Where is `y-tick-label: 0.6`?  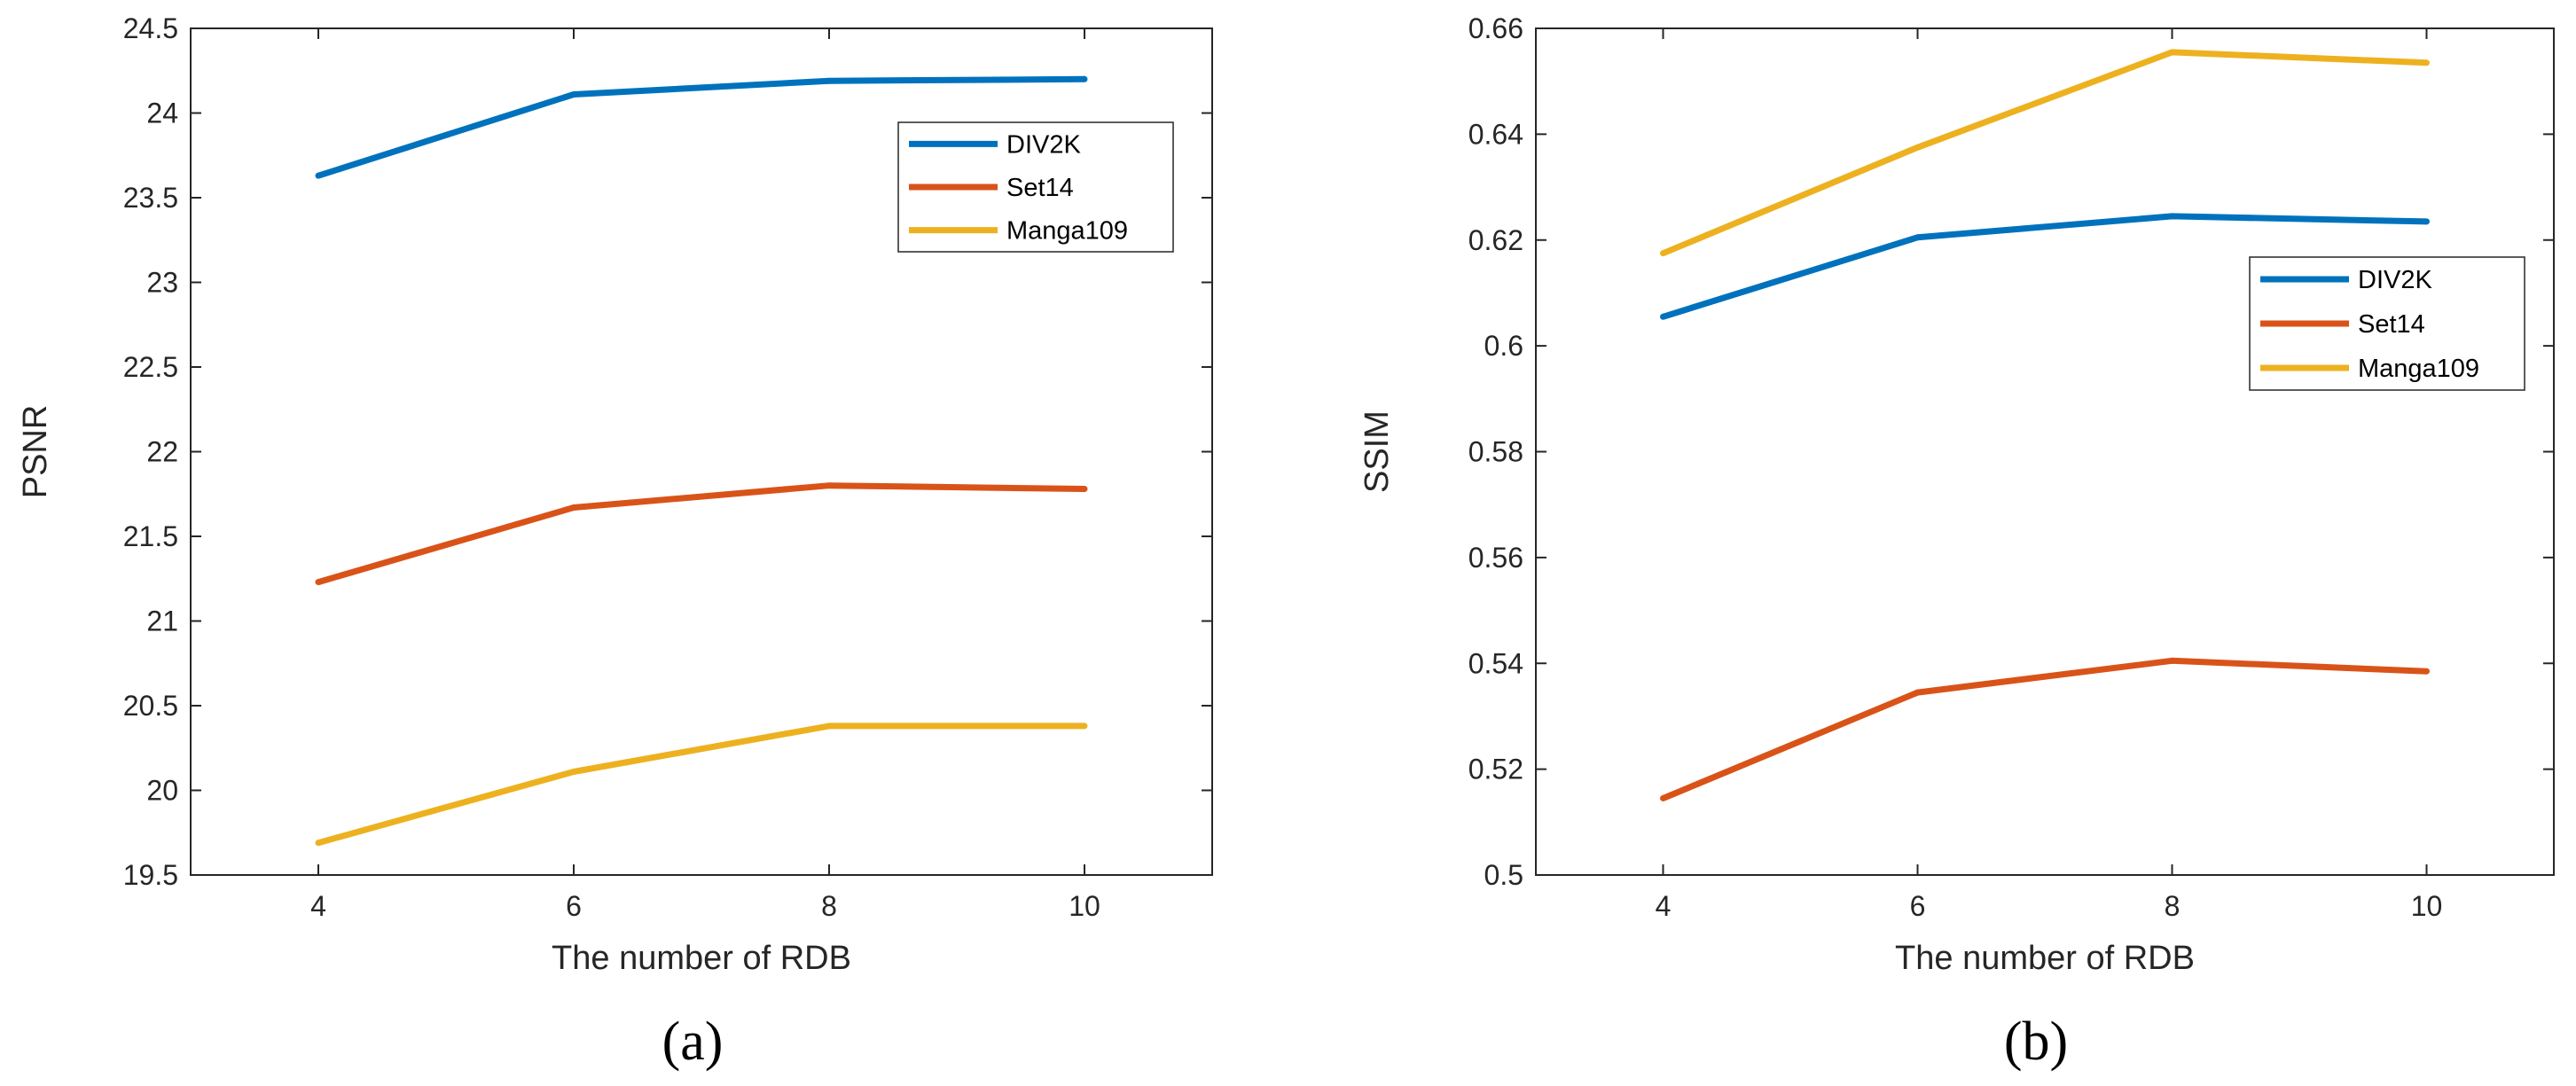 y-tick-label: 0.6 is located at coordinates (1503, 346).